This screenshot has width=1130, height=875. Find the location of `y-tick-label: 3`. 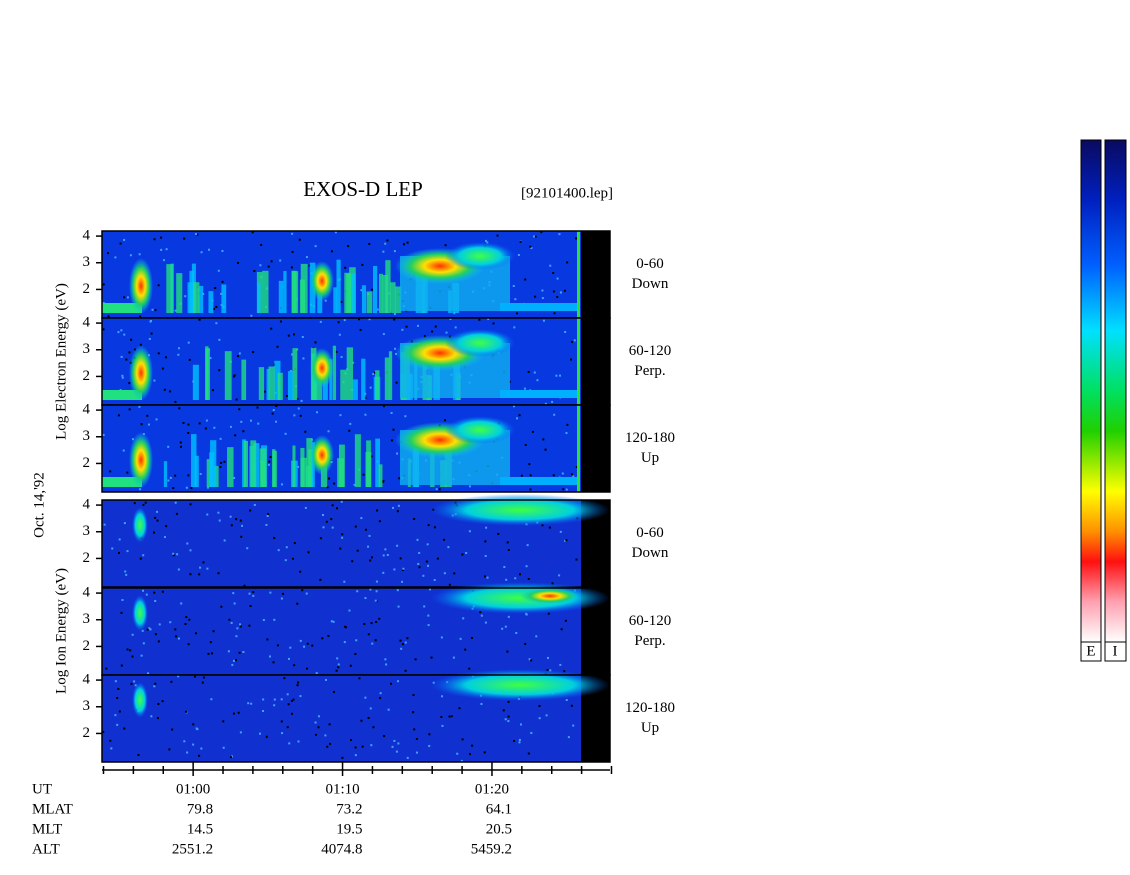

y-tick-label: 3 is located at coordinates (87, 436).